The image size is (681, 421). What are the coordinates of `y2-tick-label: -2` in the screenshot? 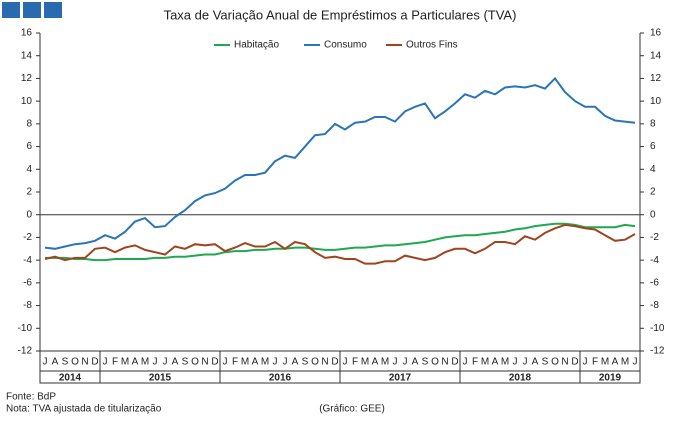 It's located at (654, 237).